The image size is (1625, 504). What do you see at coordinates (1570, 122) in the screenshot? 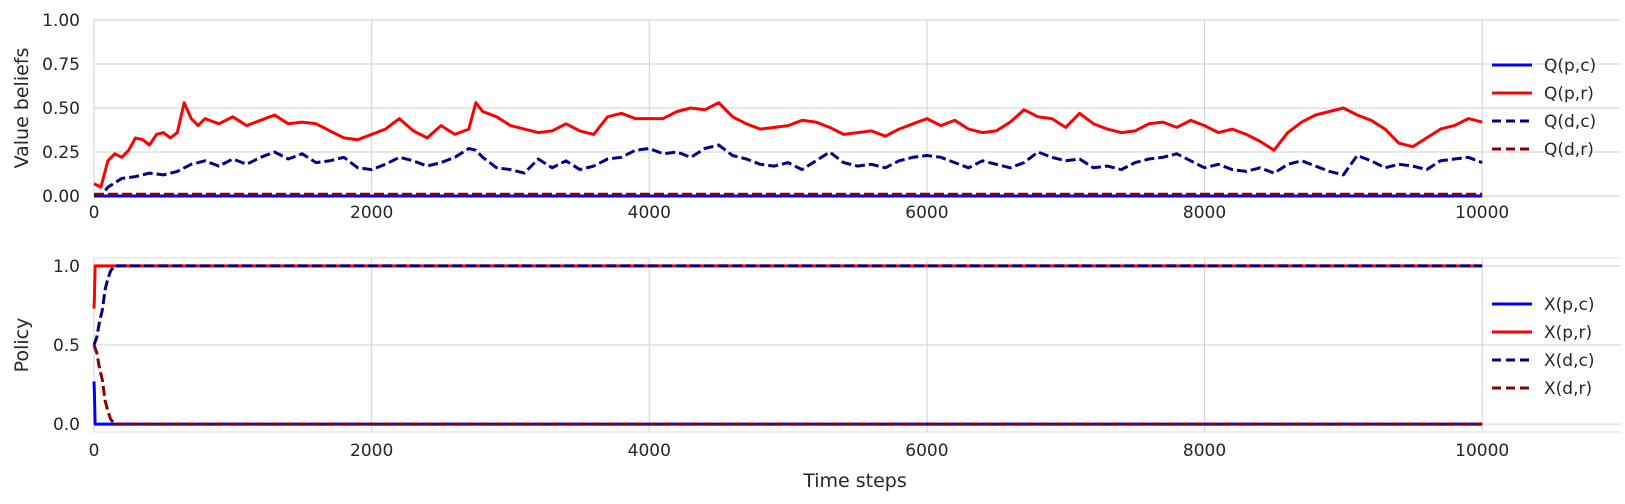
I see `legend-label: Q(d,c)` at bounding box center [1570, 122].